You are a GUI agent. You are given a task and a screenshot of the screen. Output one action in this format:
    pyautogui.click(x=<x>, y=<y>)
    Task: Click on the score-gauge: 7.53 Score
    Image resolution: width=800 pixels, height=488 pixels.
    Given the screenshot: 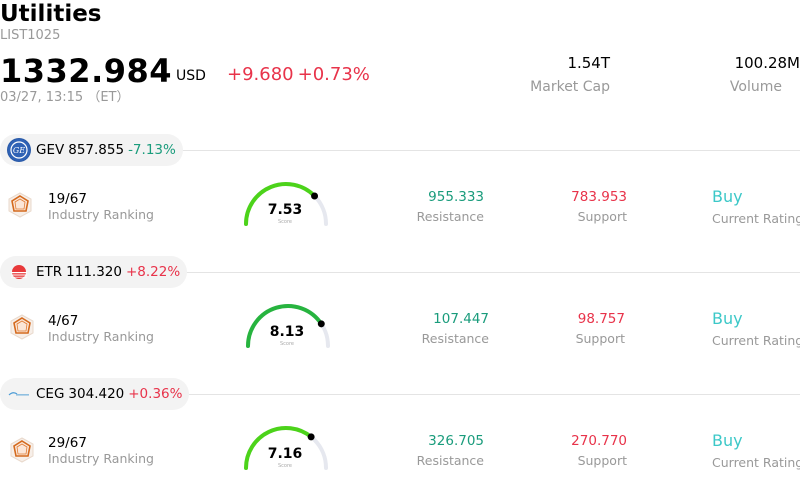 What is the action you would take?
    pyautogui.click(x=286, y=204)
    